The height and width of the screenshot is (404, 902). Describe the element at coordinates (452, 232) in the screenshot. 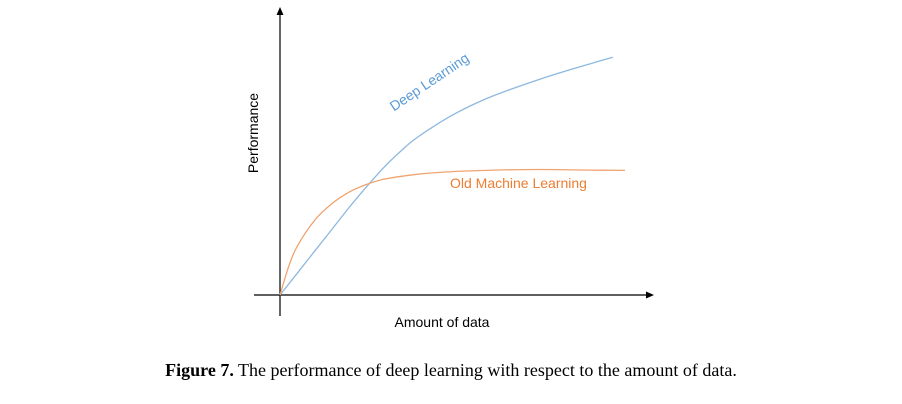

I see `series-line-old-machine-learning` at that location.